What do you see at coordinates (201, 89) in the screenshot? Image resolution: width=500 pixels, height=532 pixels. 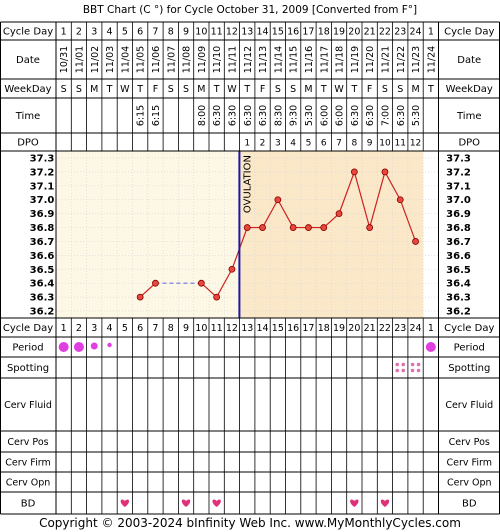 I see `weekday-cell: M` at bounding box center [201, 89].